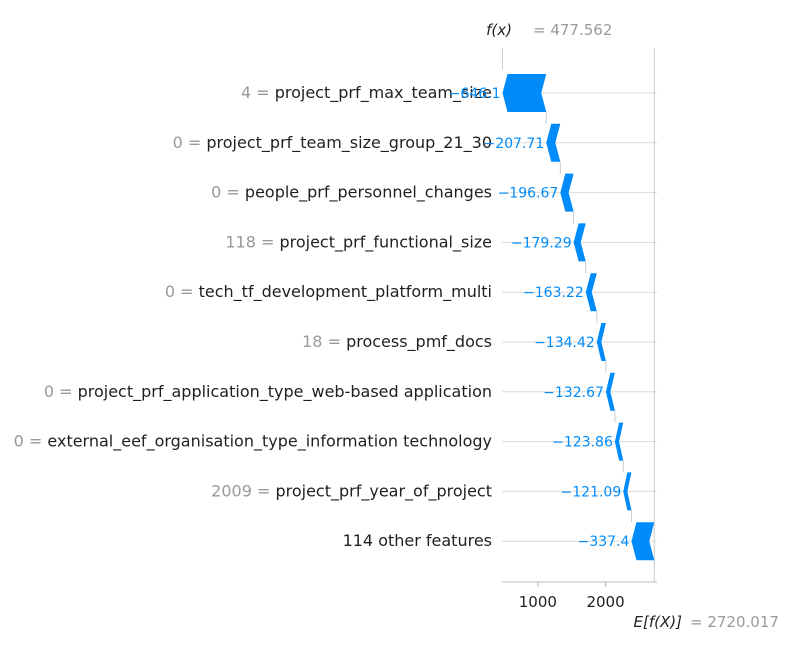  Describe the element at coordinates (591, 492) in the screenshot. I see `contribution-label: −121.09` at that location.